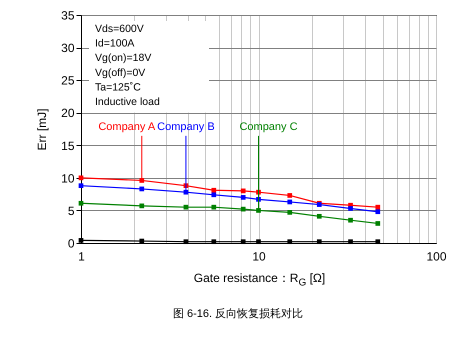 The height and width of the screenshot is (338, 476). Describe the element at coordinates (127, 126) in the screenshot. I see `text: Company A` at that location.